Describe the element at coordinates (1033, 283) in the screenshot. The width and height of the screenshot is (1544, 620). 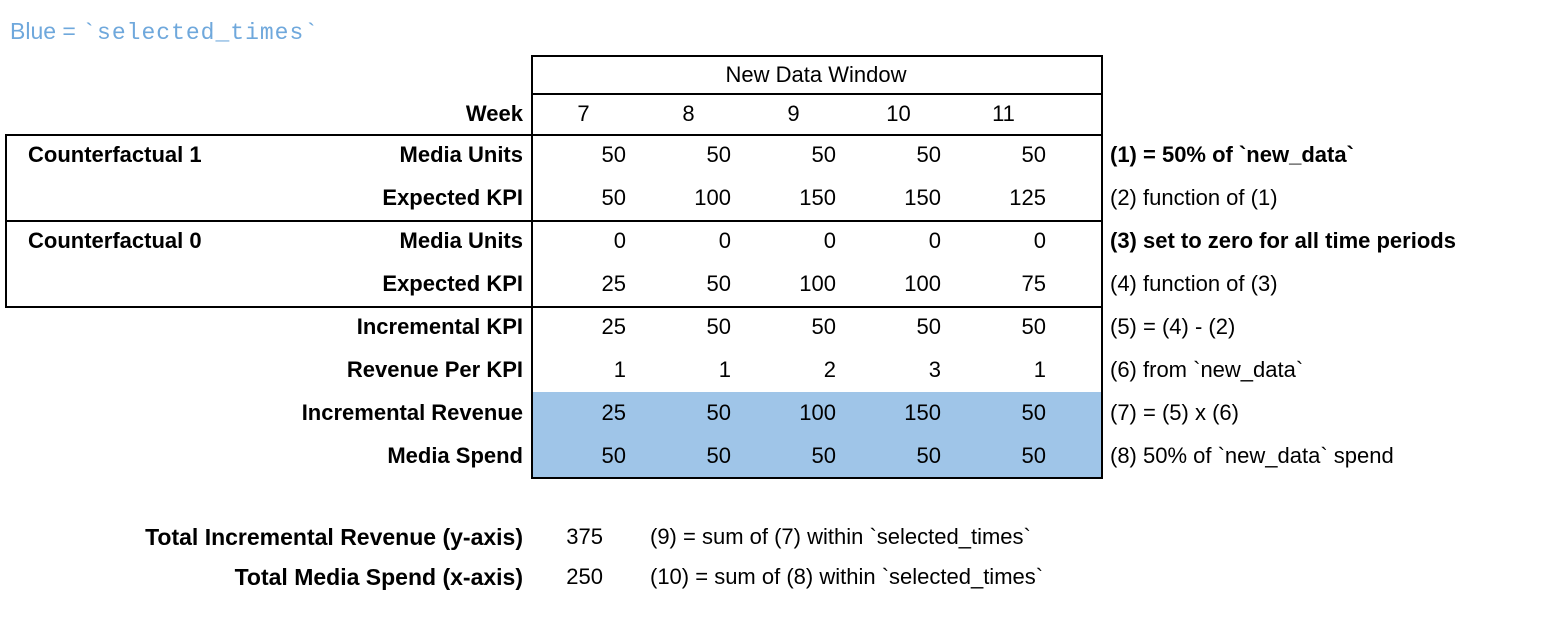
I see `value-cell: 75` at that location.